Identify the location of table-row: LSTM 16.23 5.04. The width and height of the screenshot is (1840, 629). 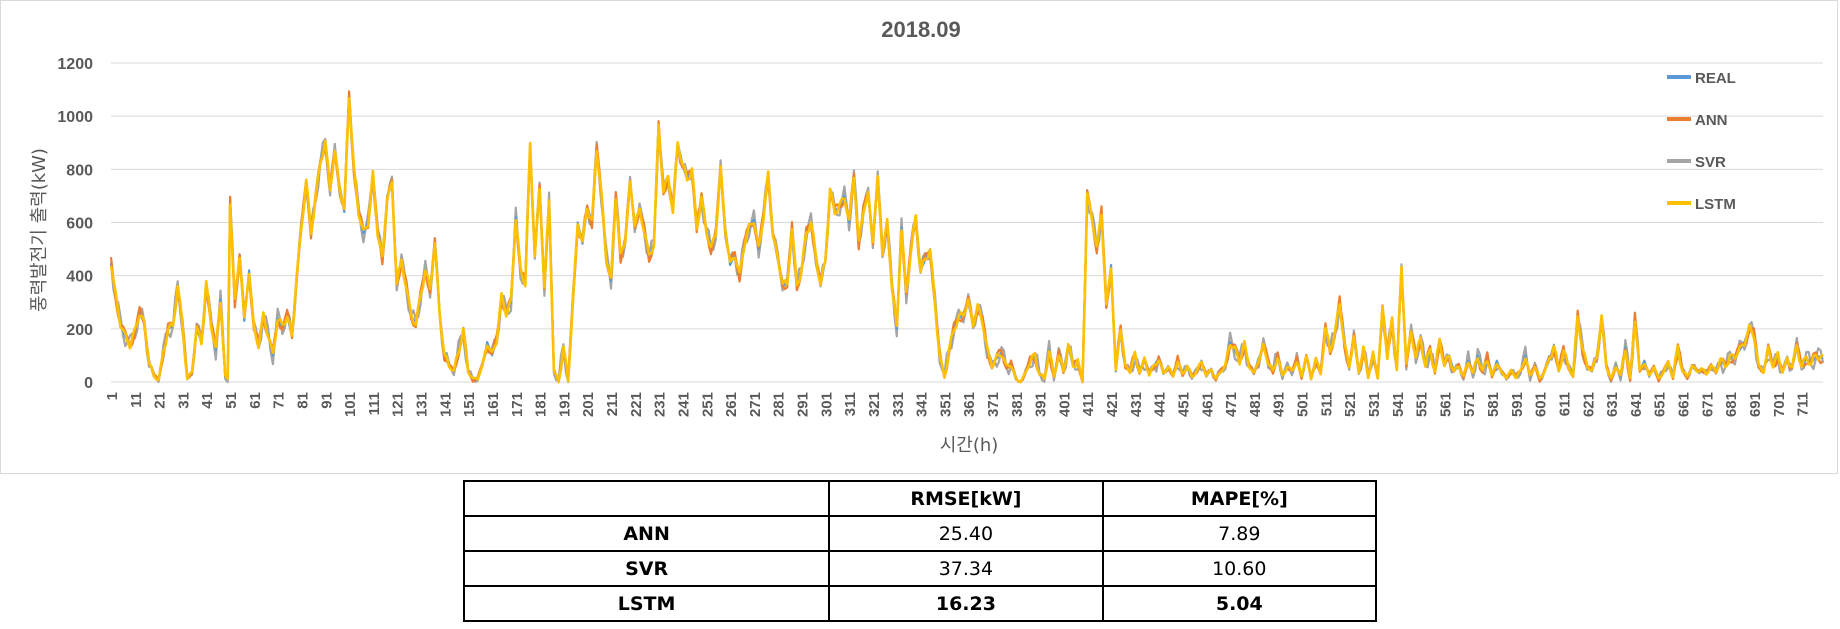
(920, 603).